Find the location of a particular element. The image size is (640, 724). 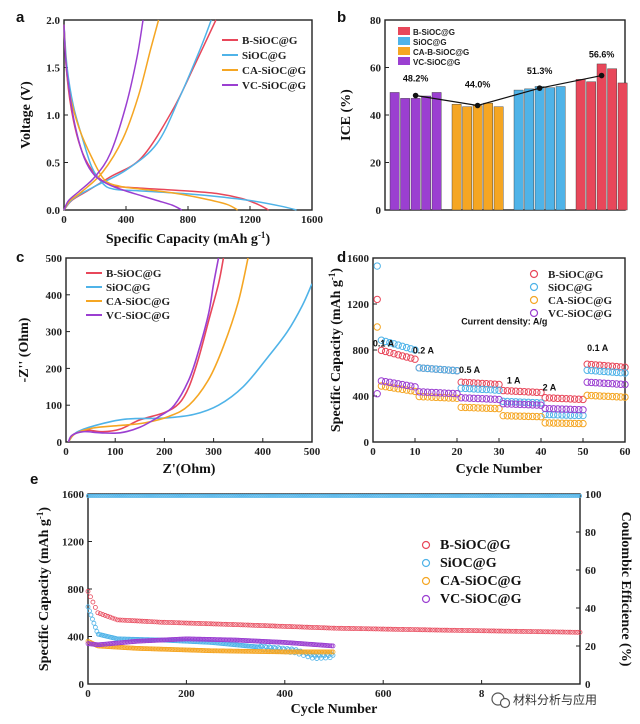

y-tick-label: 1.0 is located at coordinates (53, 116).